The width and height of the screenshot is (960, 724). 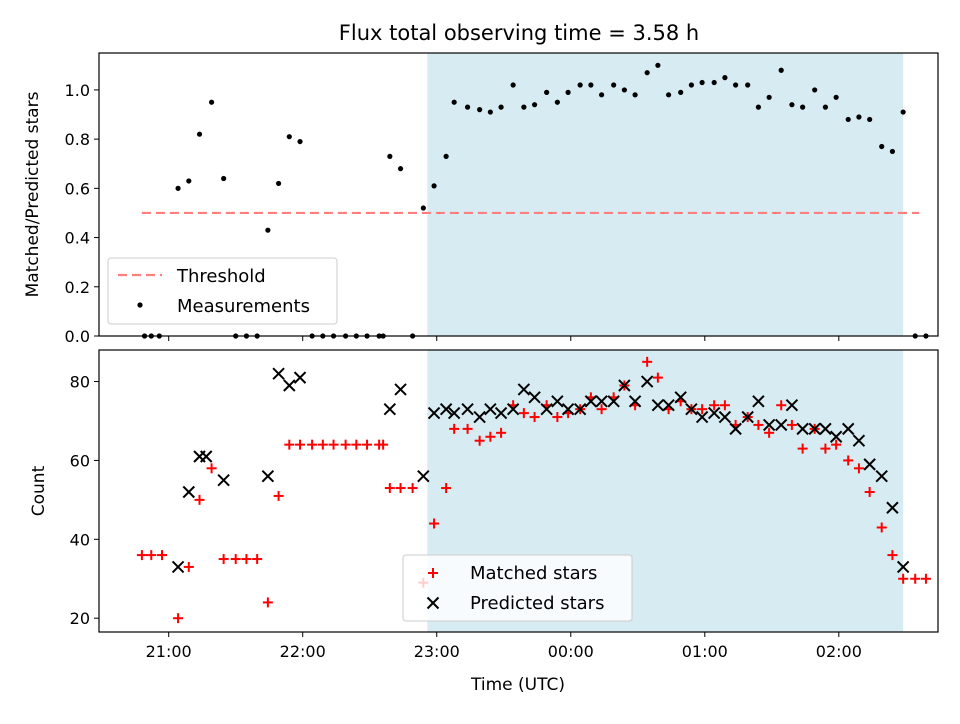 I want to click on top-legend: Threshold Measurements, so click(x=222, y=291).